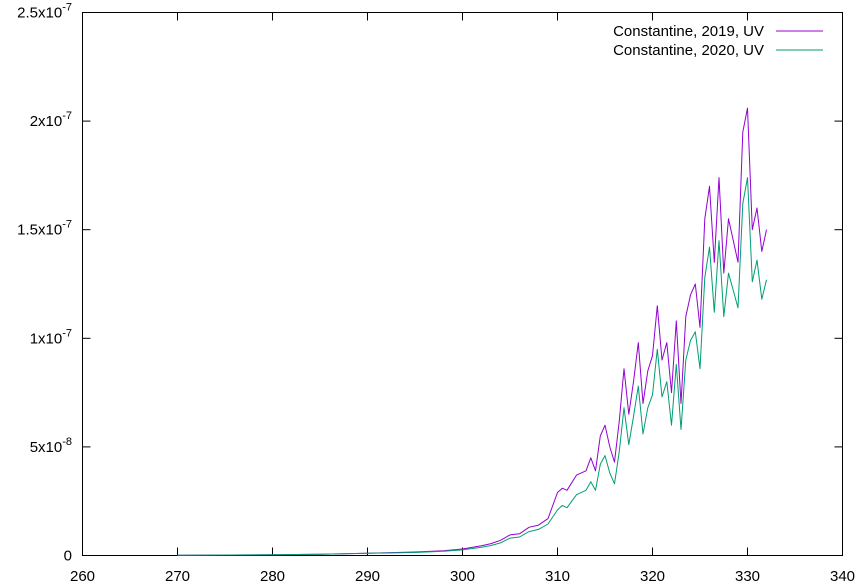  I want to click on x-tick-label: 270, so click(177, 576).